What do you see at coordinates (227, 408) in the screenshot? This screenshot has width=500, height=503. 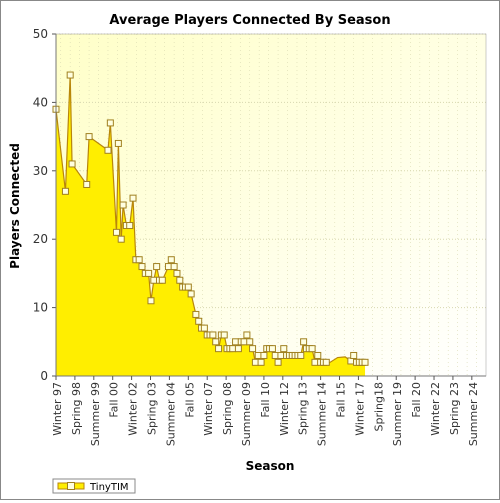 I see `x-tick-label: Spring 08` at bounding box center [227, 408].